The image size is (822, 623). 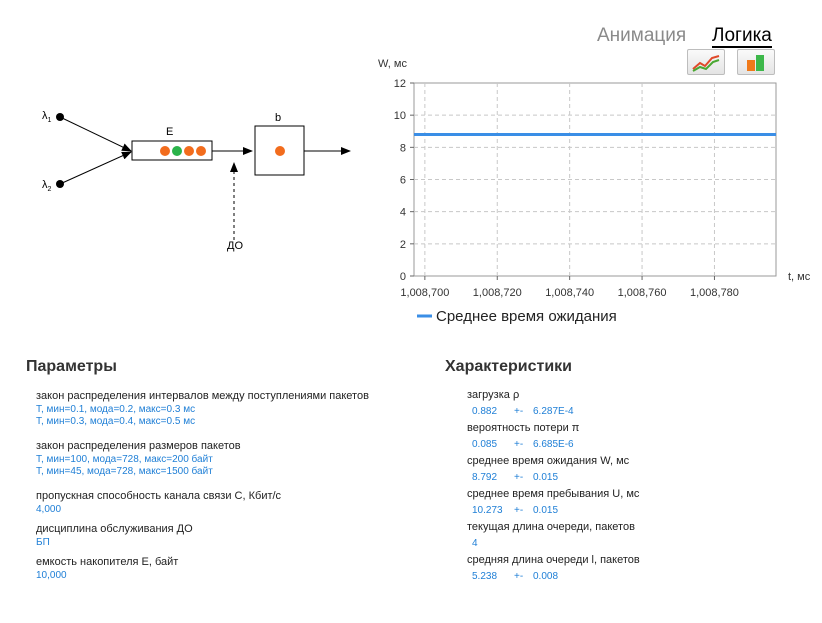 I want to click on y-tick-label: 10, so click(x=400, y=116).